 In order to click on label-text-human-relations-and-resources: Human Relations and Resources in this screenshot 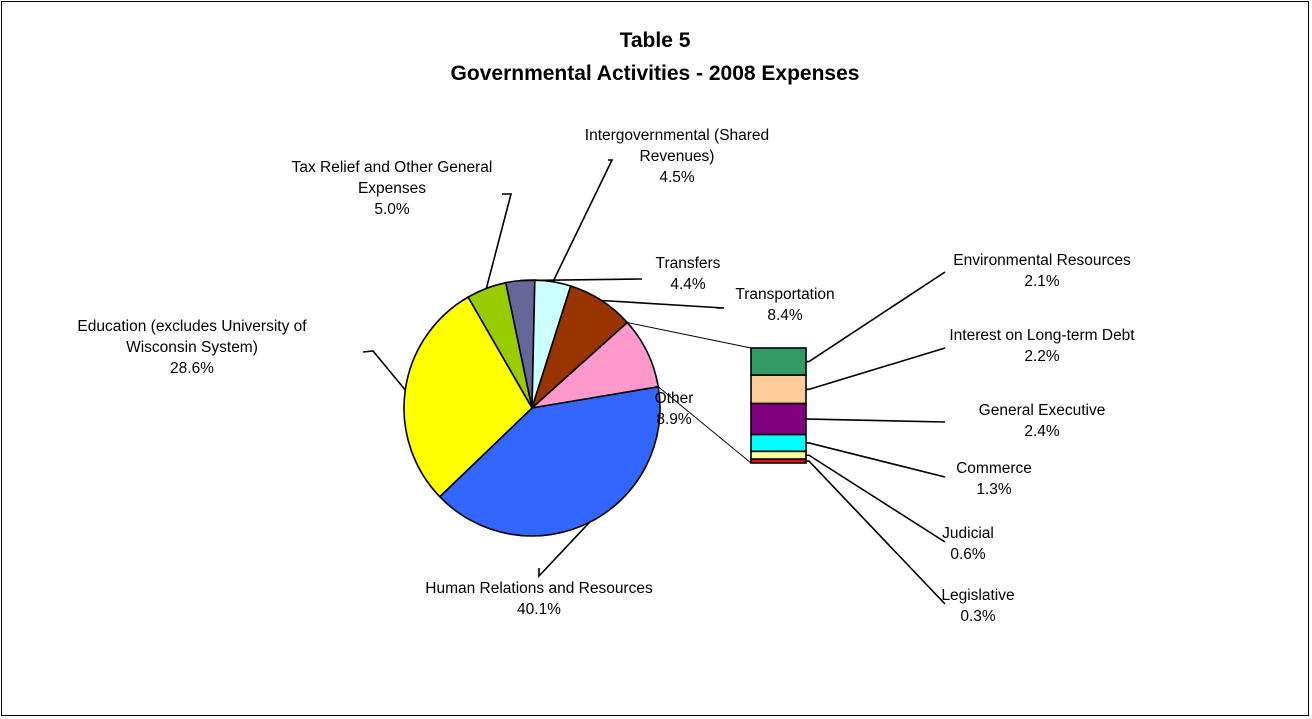, I will do `click(539, 588)`.